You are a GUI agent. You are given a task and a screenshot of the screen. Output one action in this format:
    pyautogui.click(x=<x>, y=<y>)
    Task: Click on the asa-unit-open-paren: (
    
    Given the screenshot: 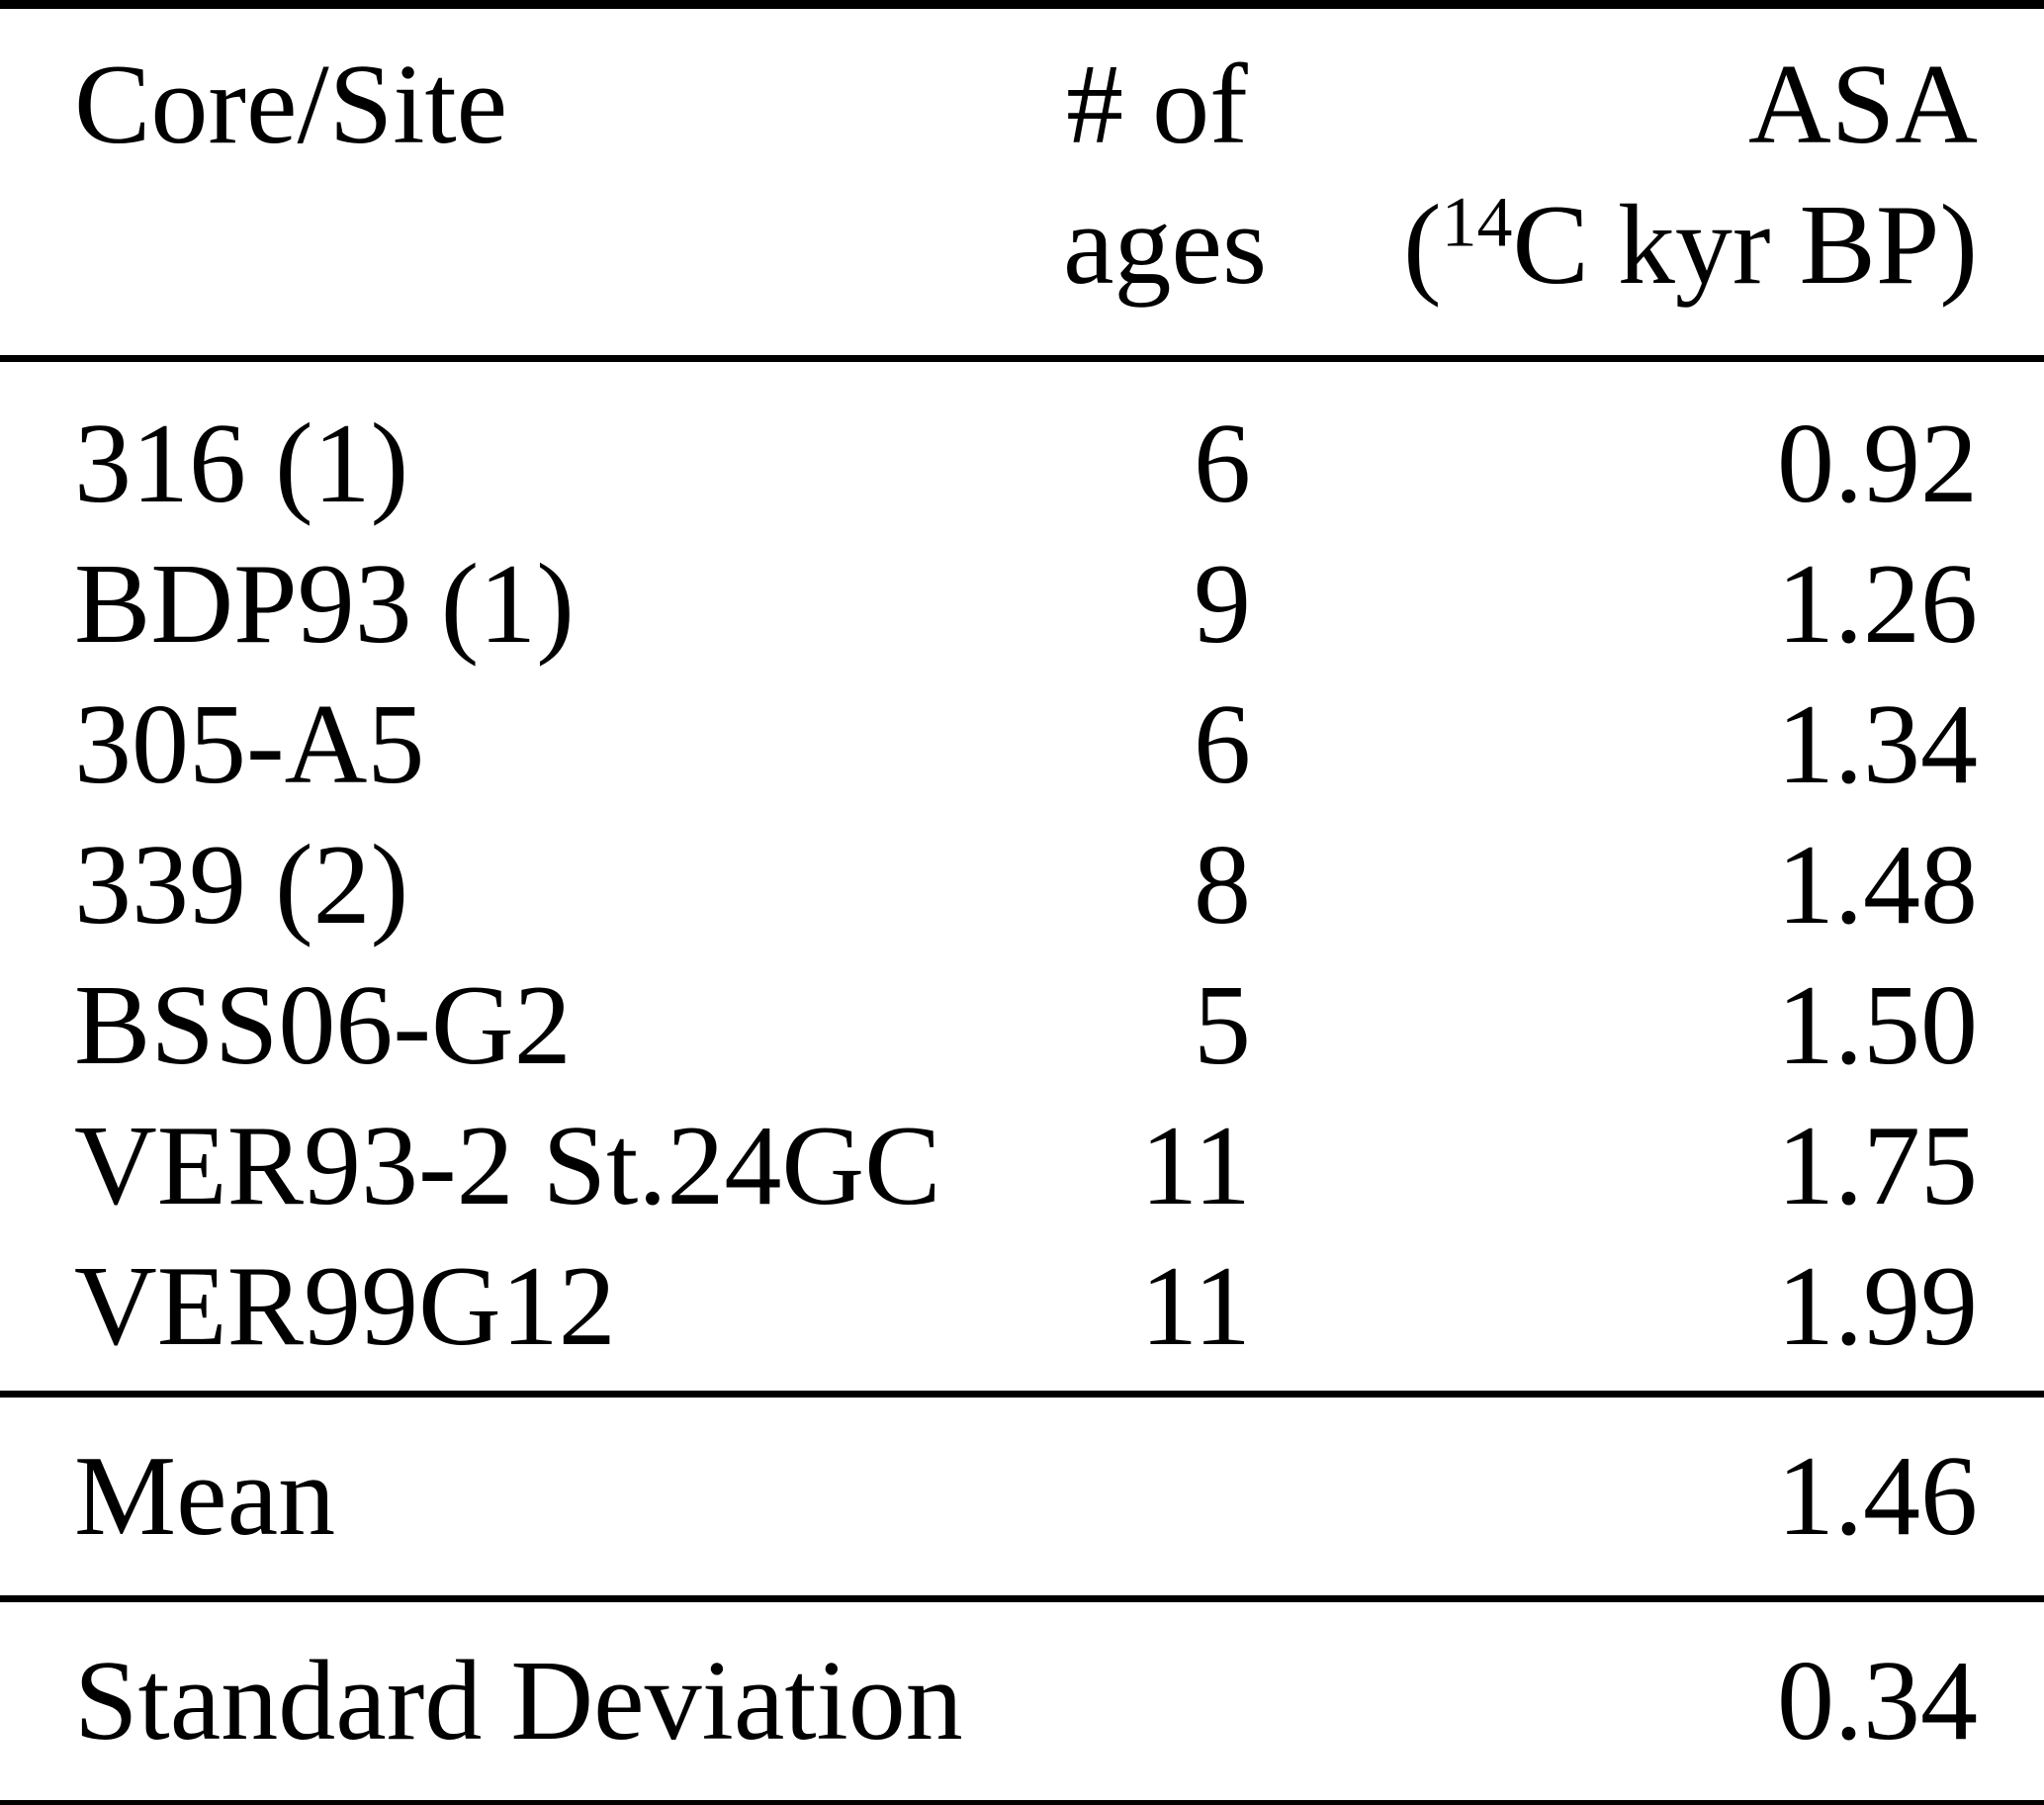 What is the action you would take?
    pyautogui.click(x=1422, y=245)
    